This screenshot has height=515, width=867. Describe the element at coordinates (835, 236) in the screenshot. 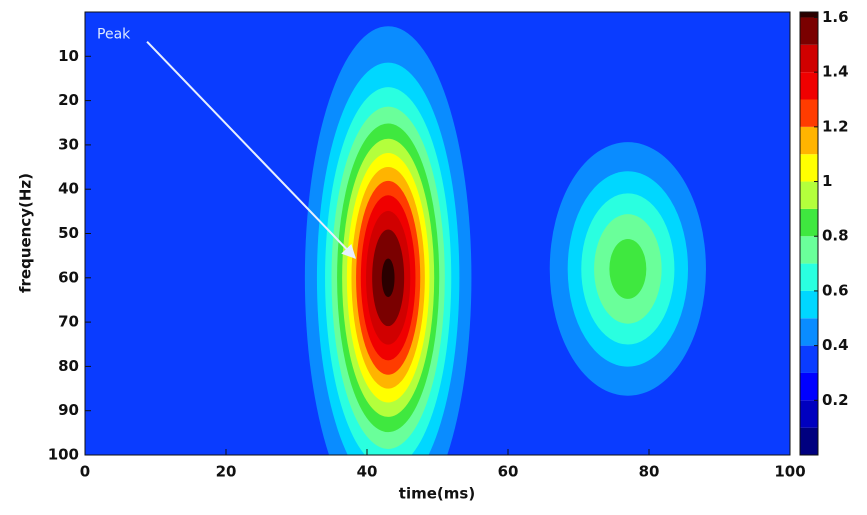

I see `colorbar-tick-label: 0.8` at that location.